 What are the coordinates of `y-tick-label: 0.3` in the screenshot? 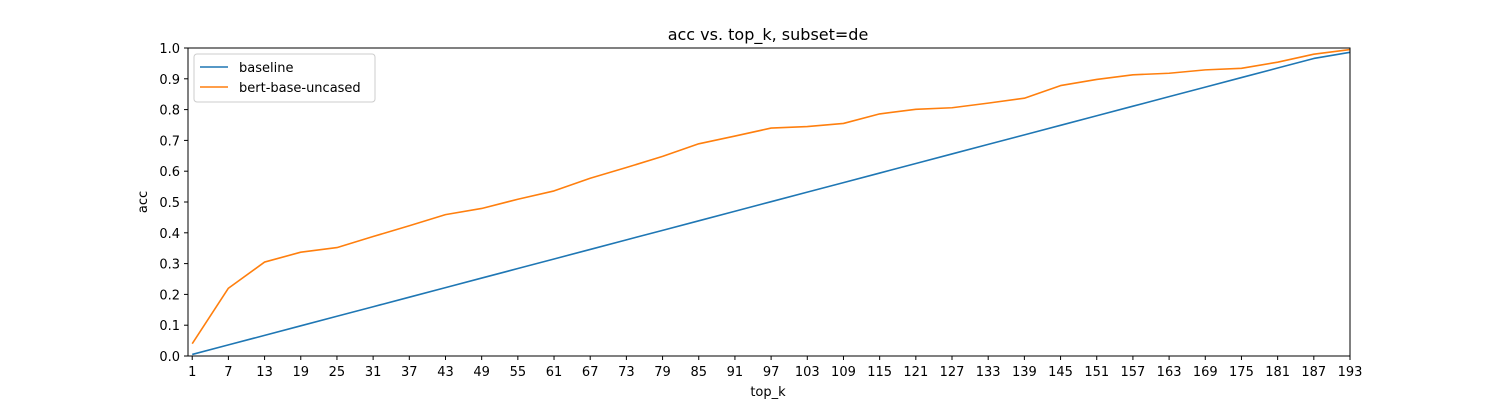 It's located at (169, 265).